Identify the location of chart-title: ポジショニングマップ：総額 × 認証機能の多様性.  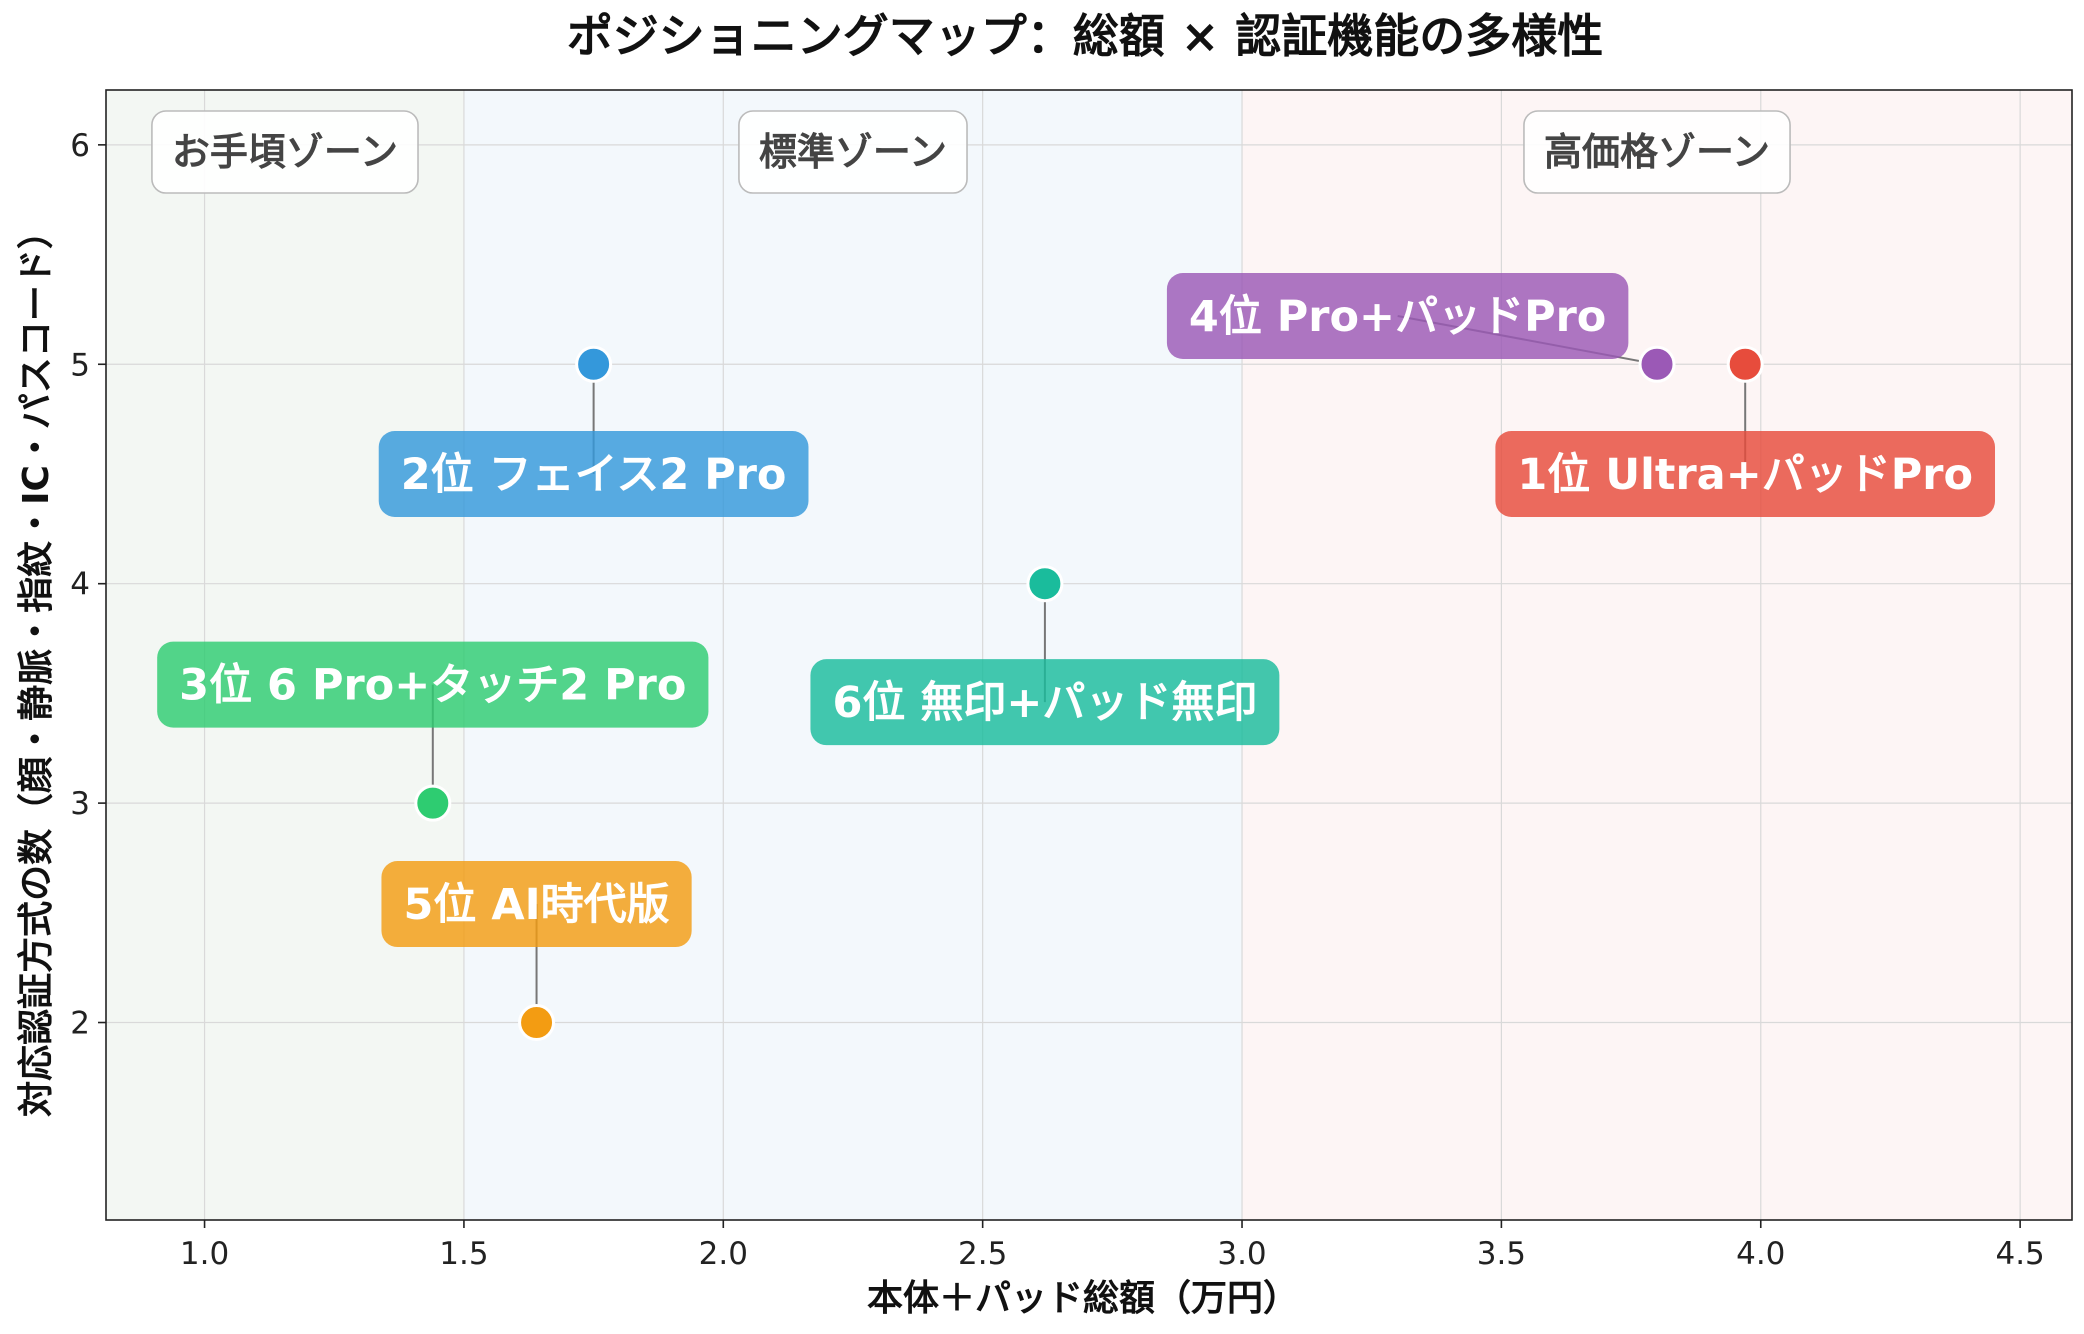
(1085, 36).